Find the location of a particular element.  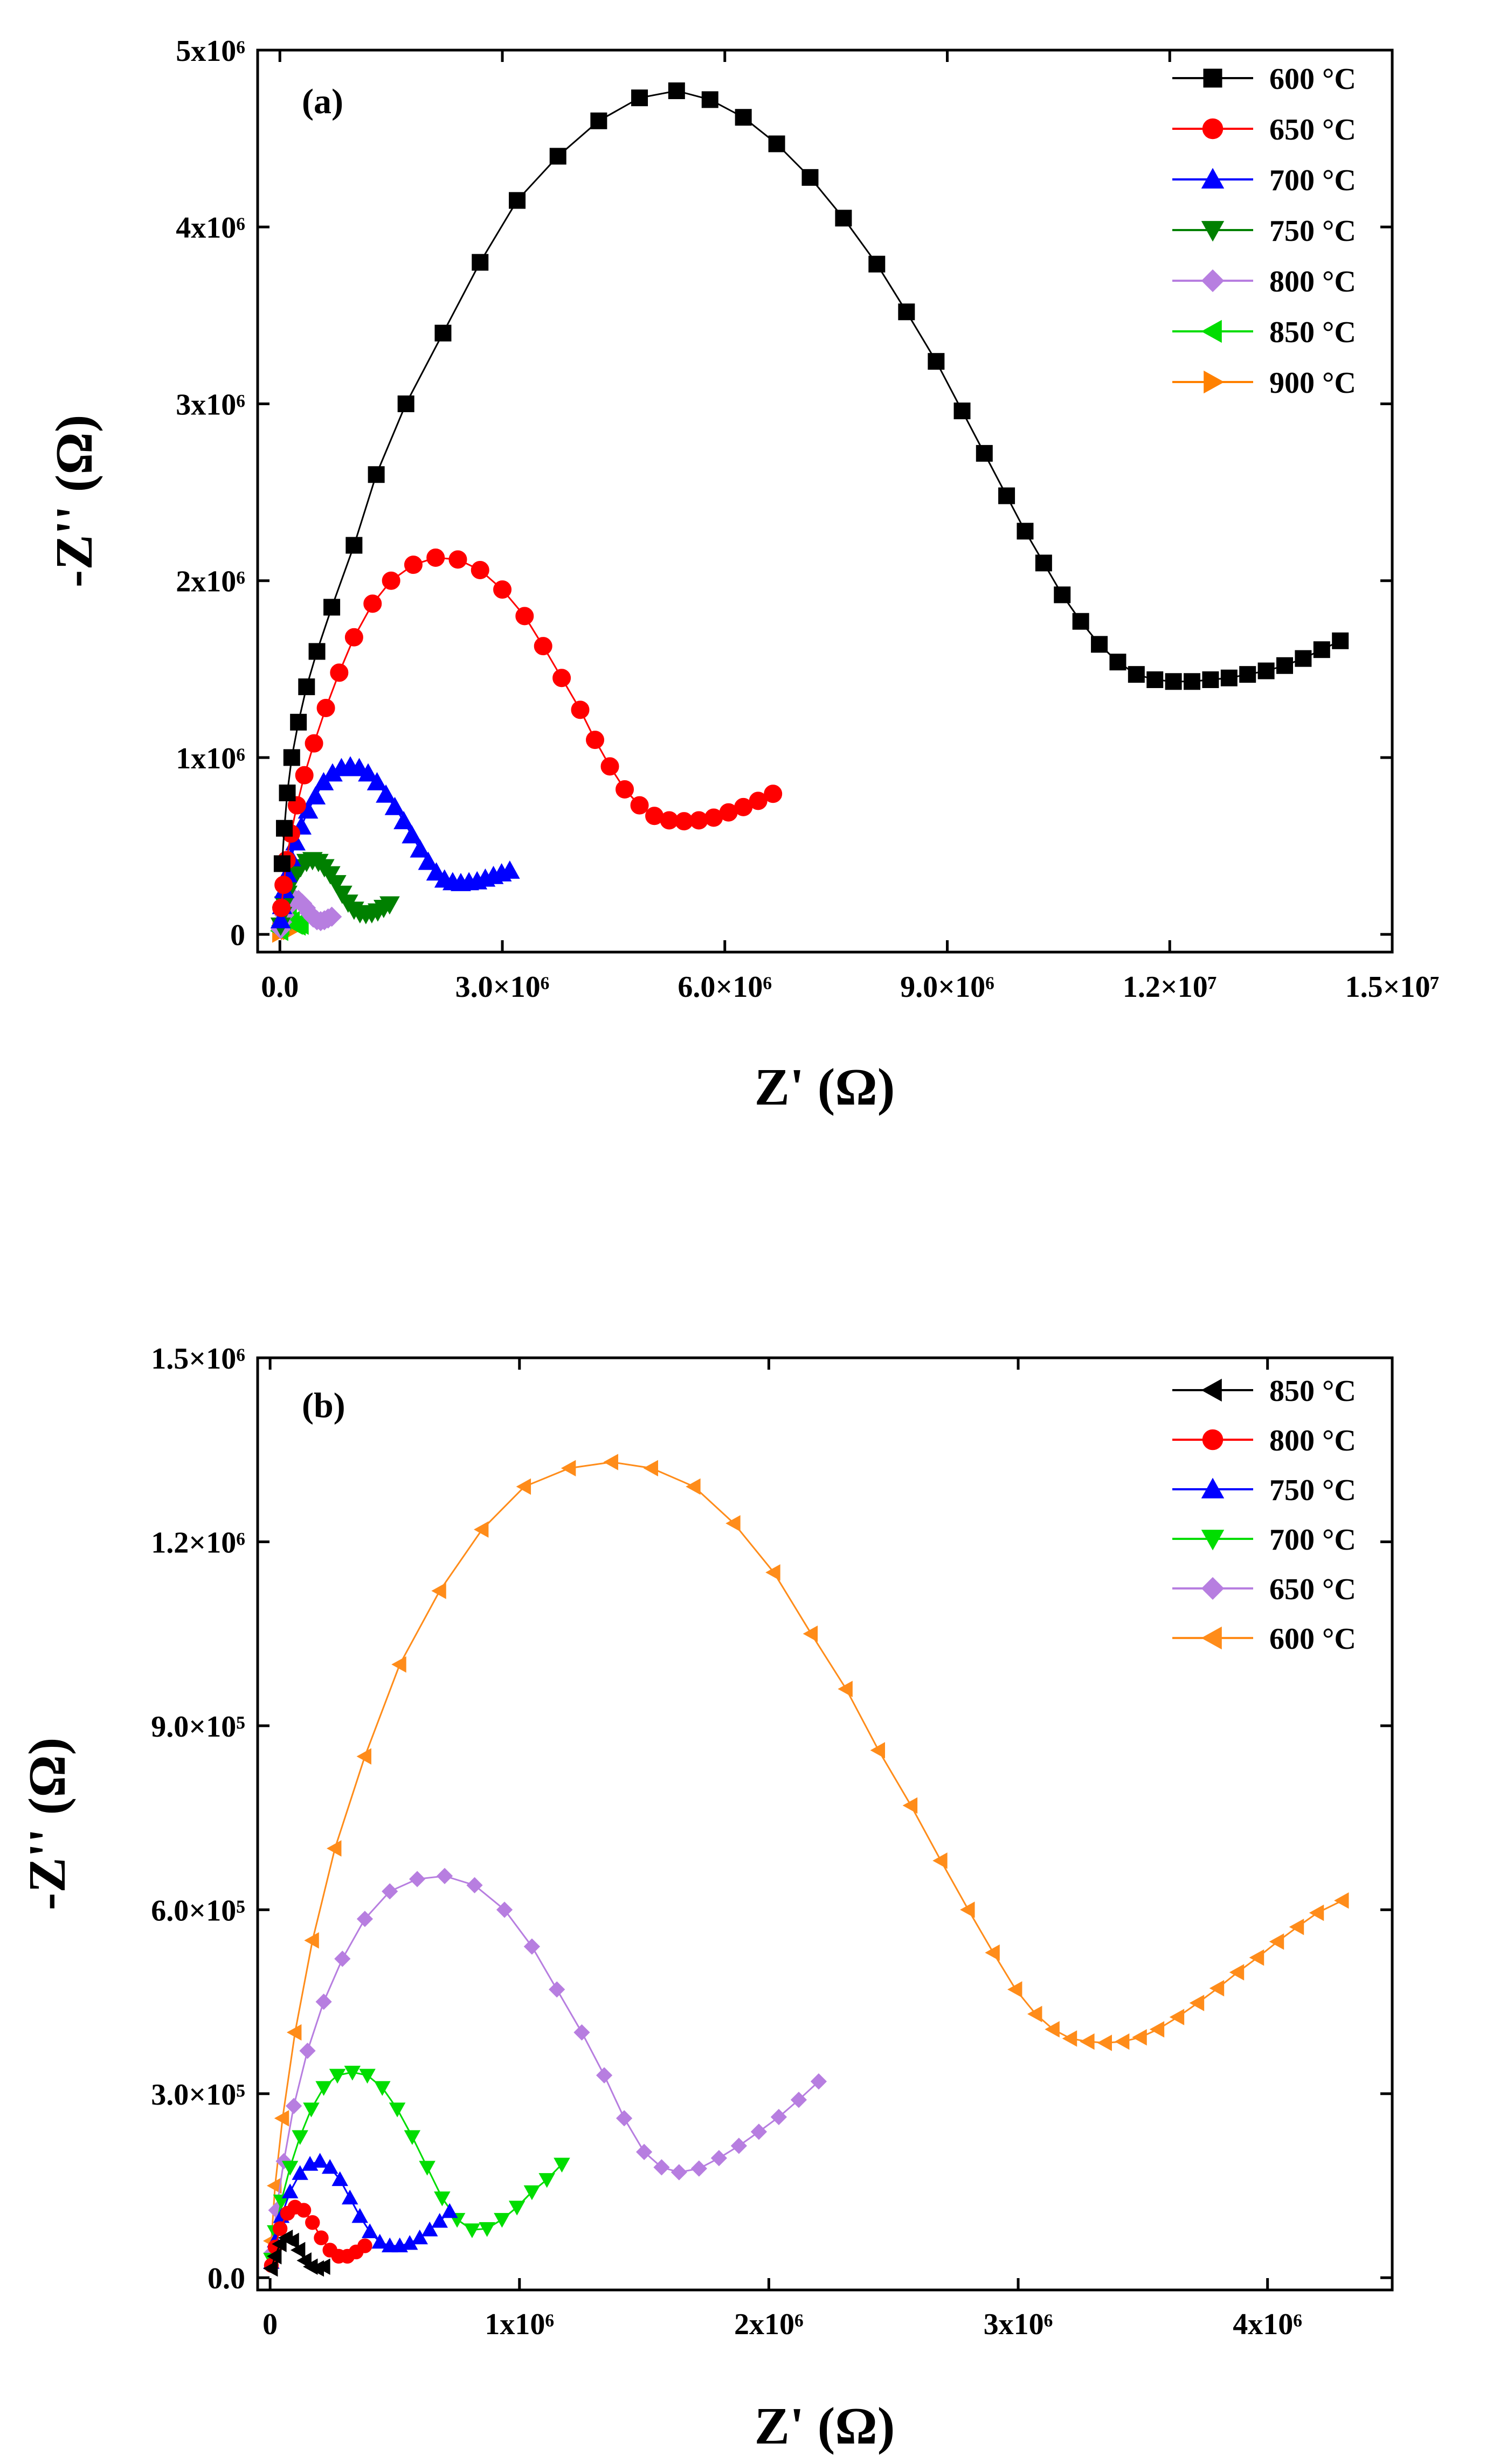

x-tick-label: 6.0×10⁶ is located at coordinates (725, 987).